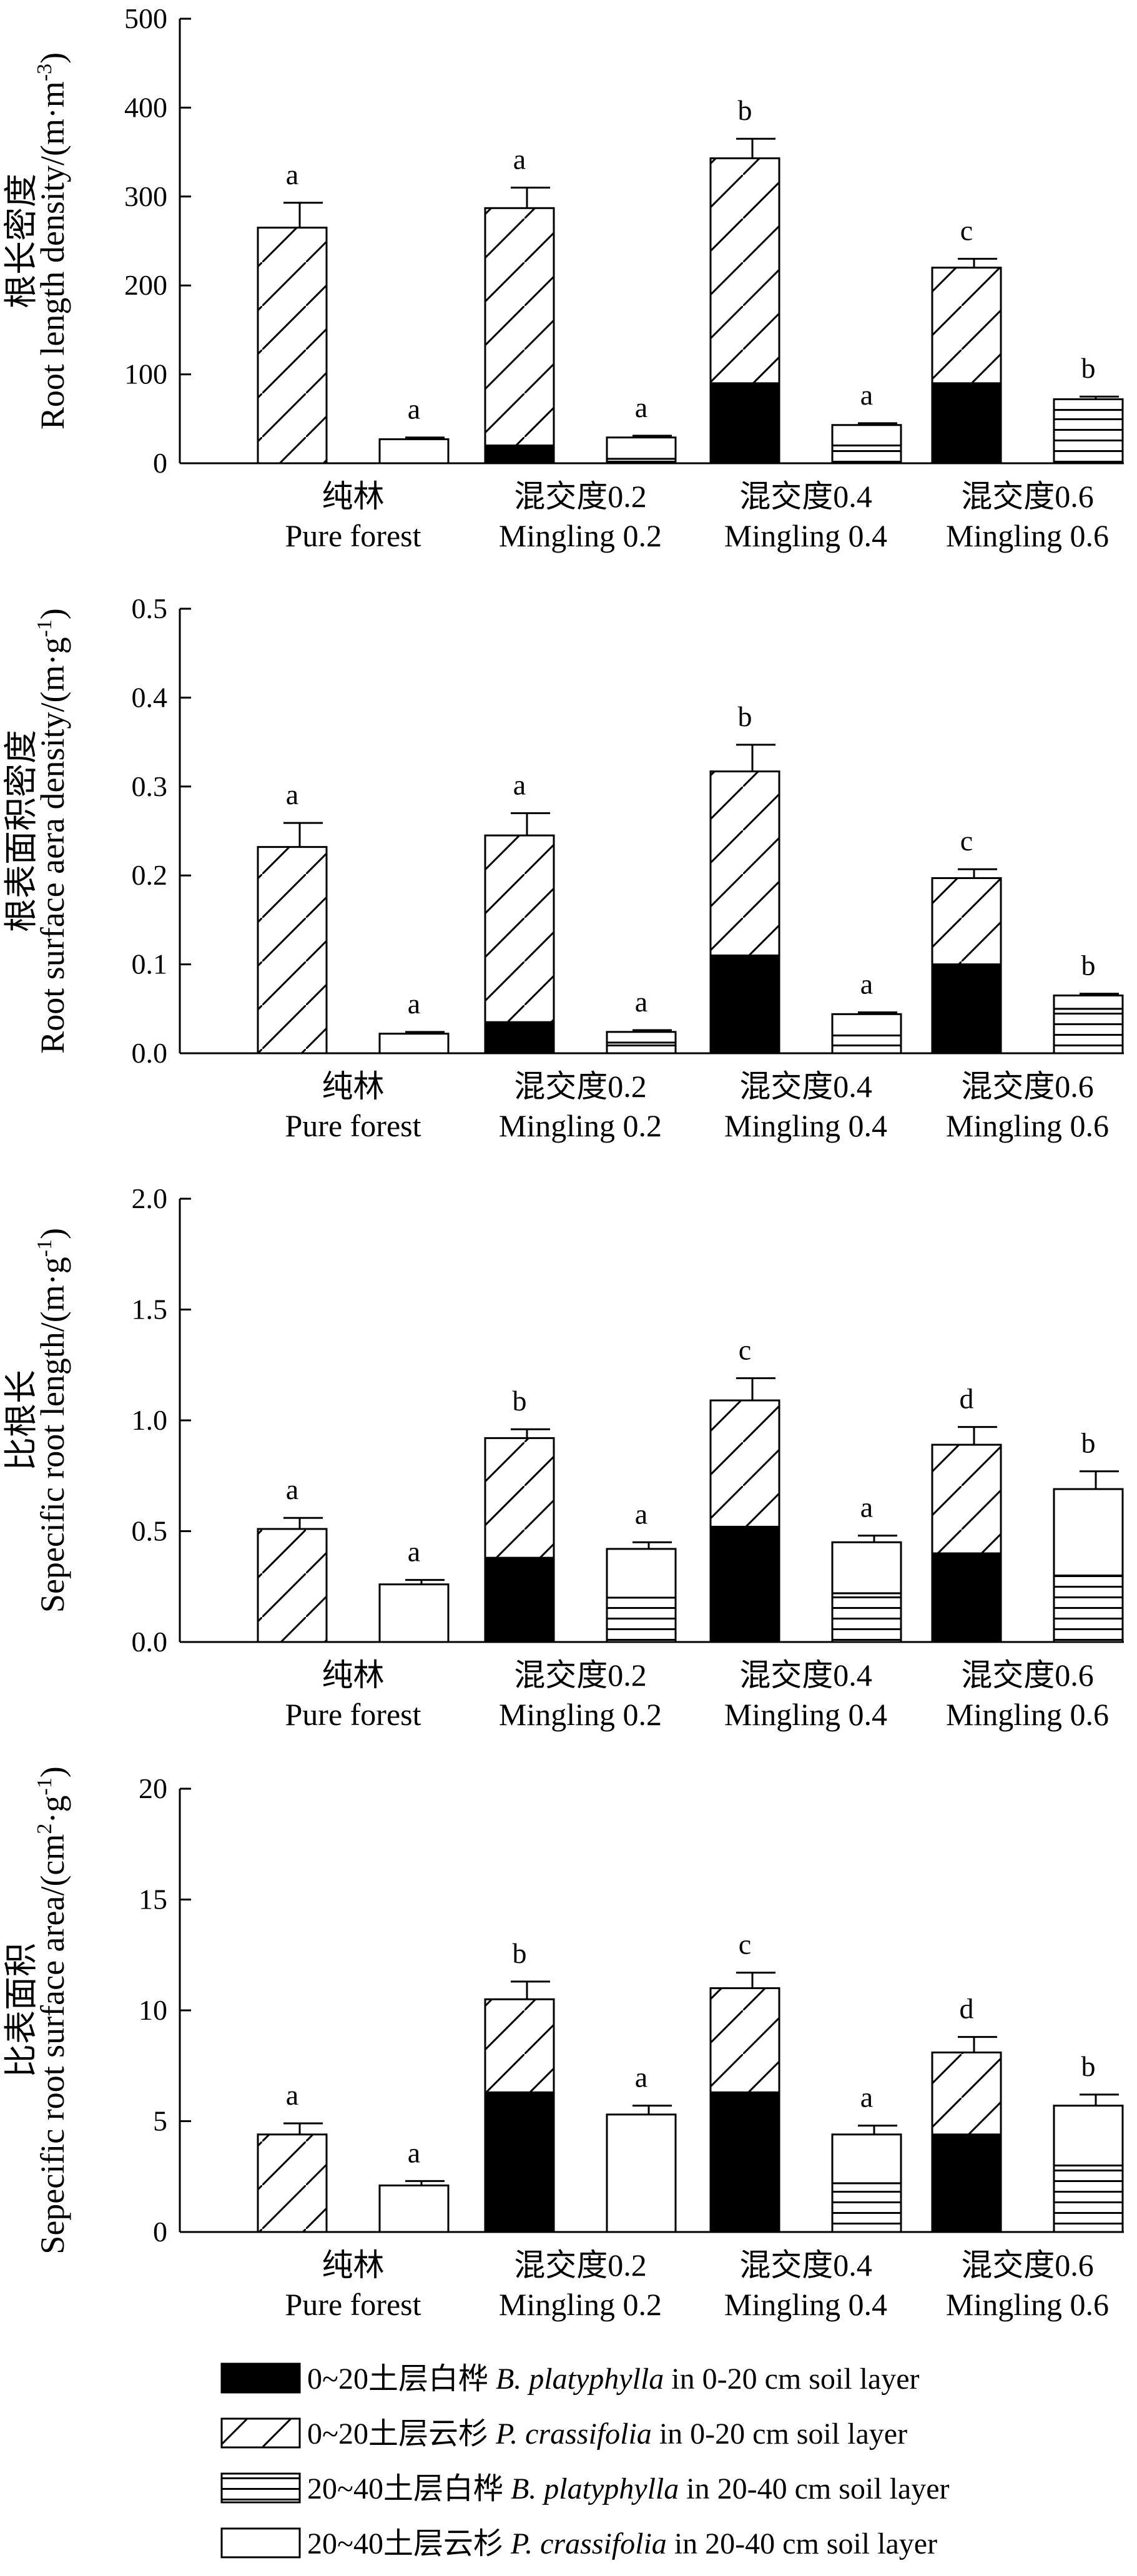  What do you see at coordinates (145, 196) in the screenshot?
I see `y-tick-label: 300` at bounding box center [145, 196].